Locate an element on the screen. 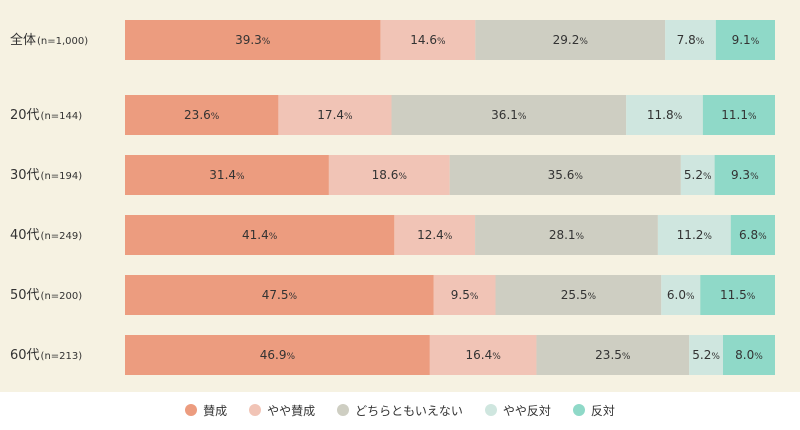 The image size is (800, 430). legend: 賛成 やや賛成 どちらともいえない やや反対 反対 is located at coordinates (400, 410).